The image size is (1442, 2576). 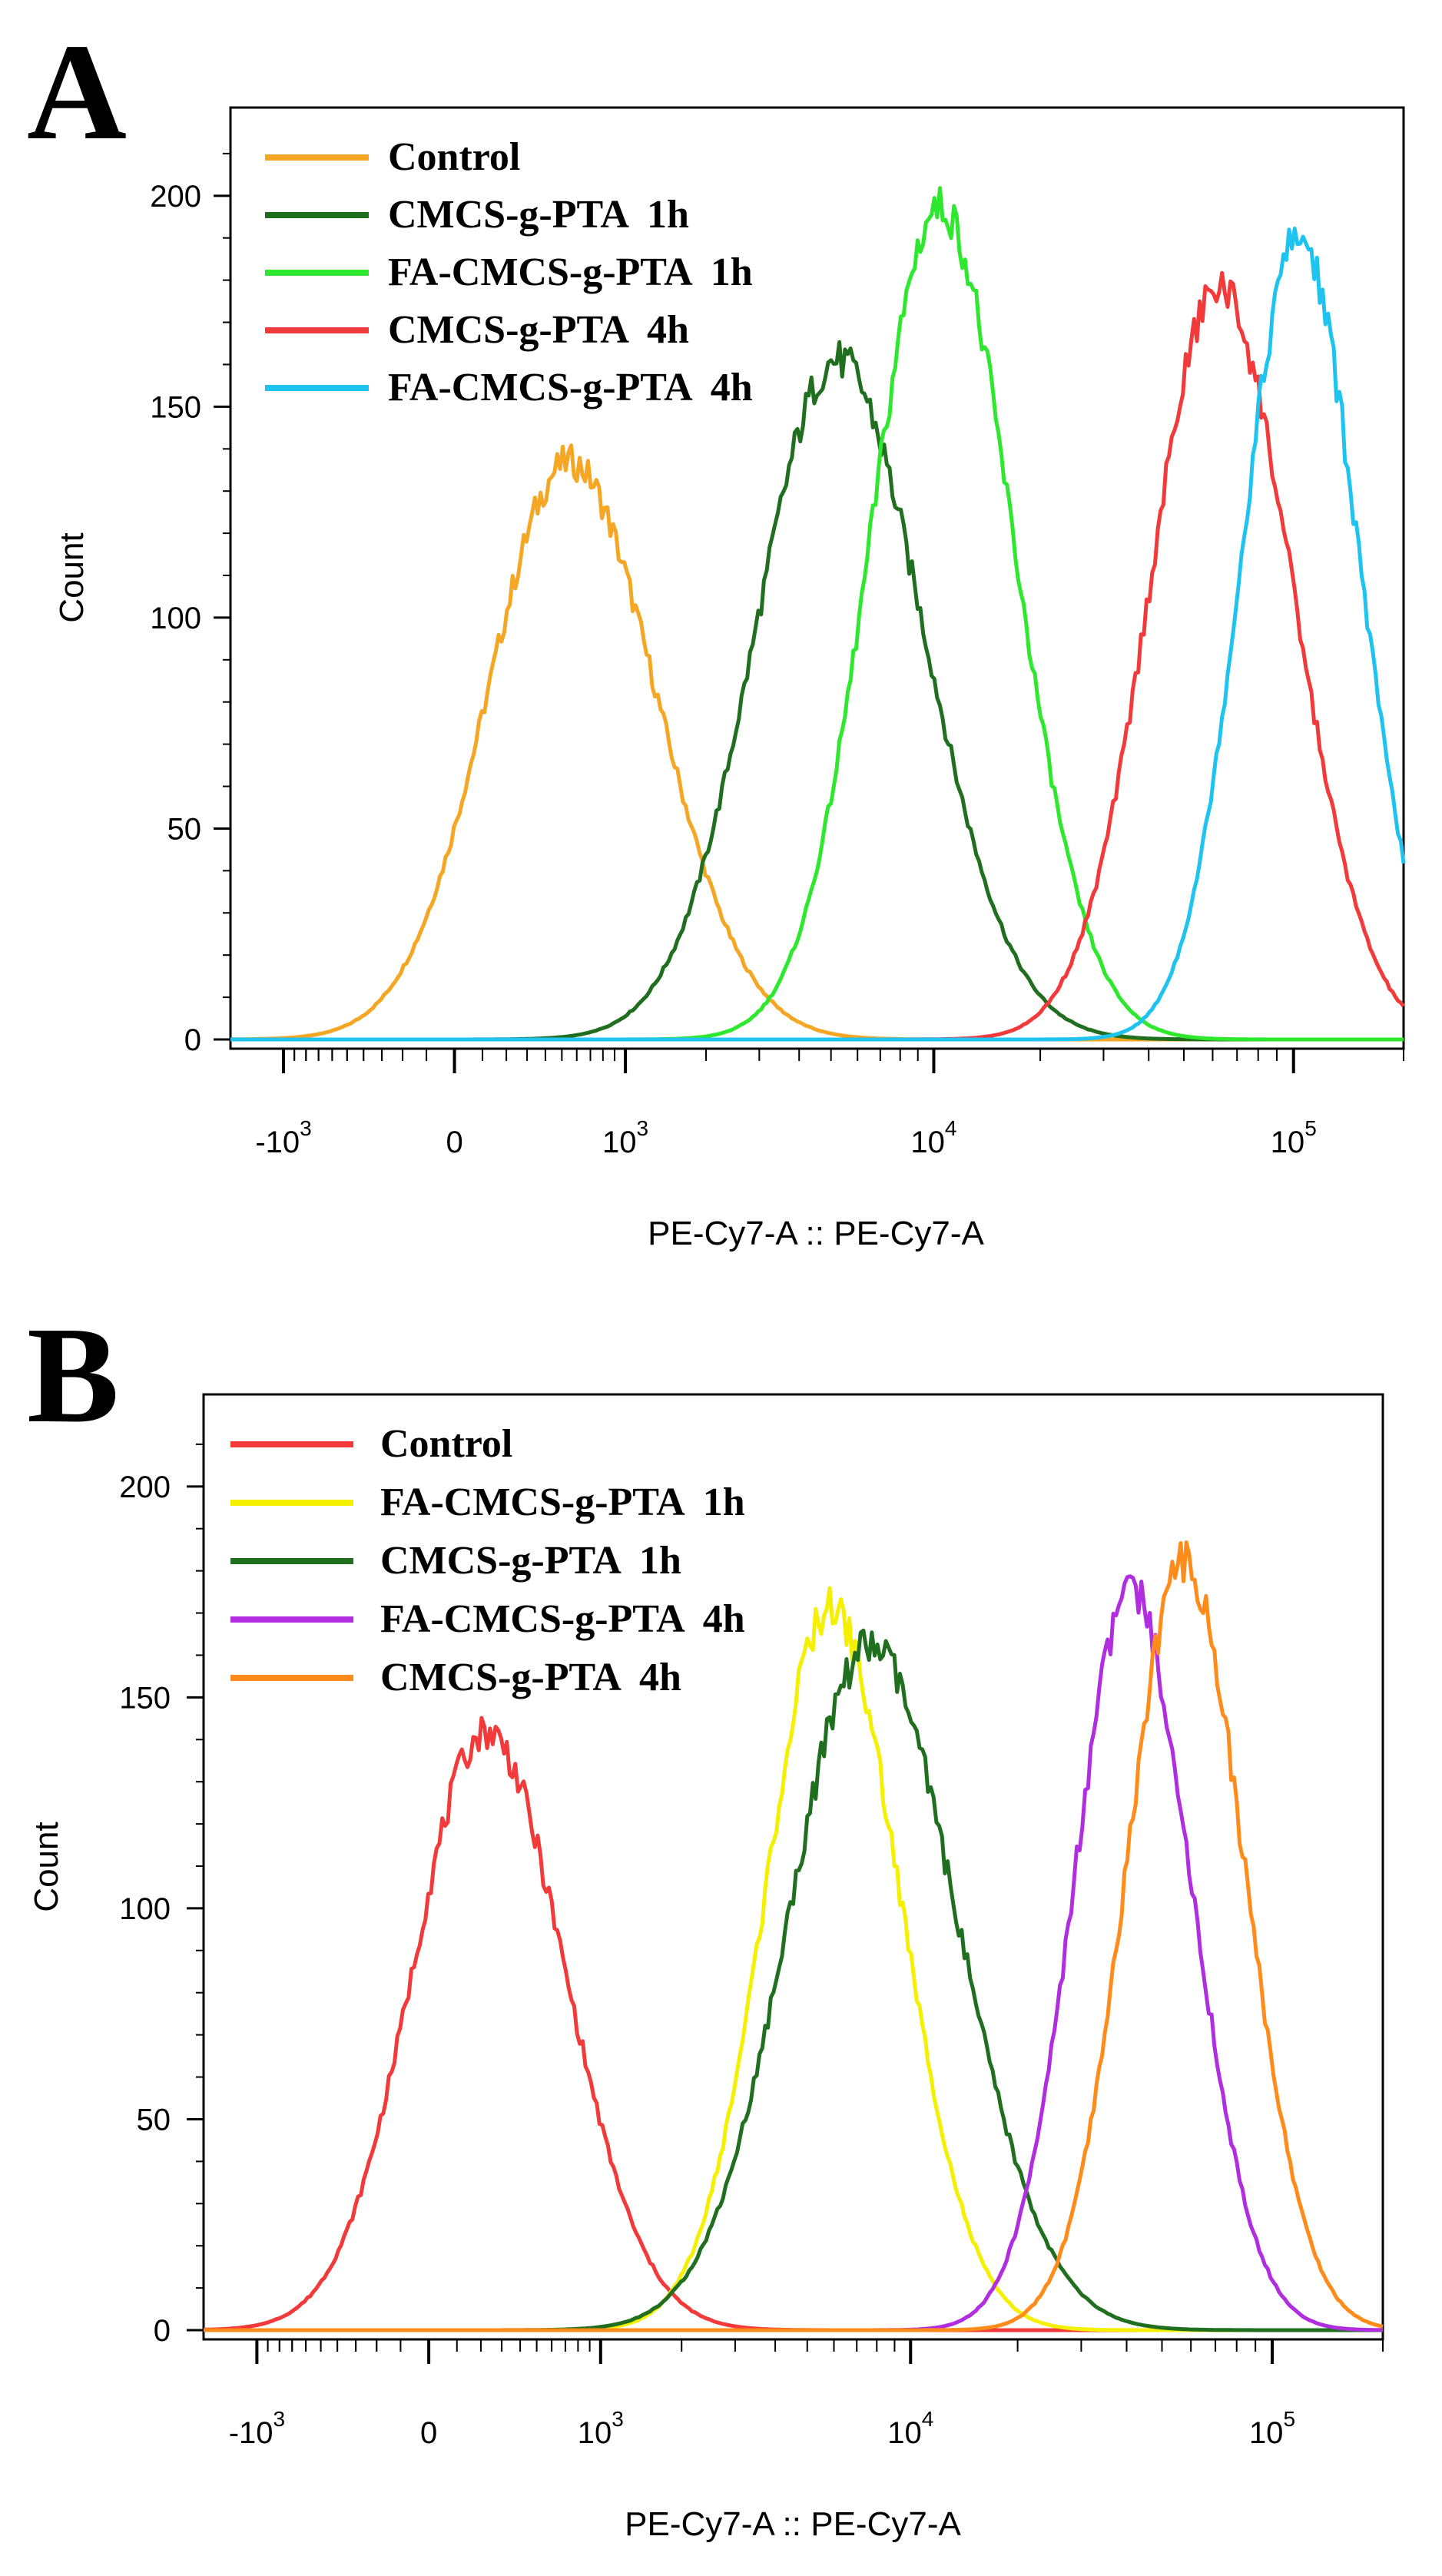 What do you see at coordinates (73, 1374) in the screenshot?
I see `panel-letter: B` at bounding box center [73, 1374].